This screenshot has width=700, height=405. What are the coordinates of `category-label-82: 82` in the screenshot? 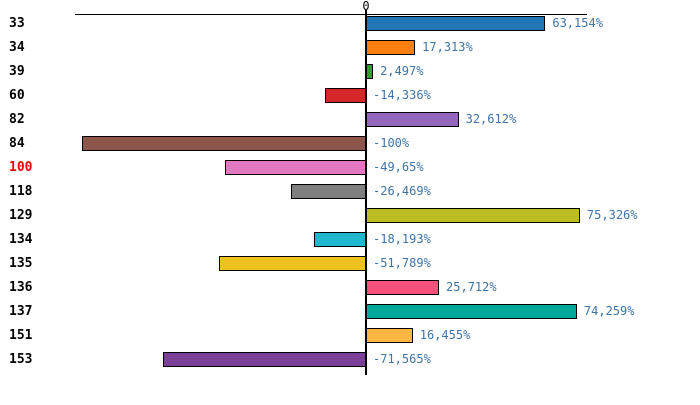 It's located at (17, 119).